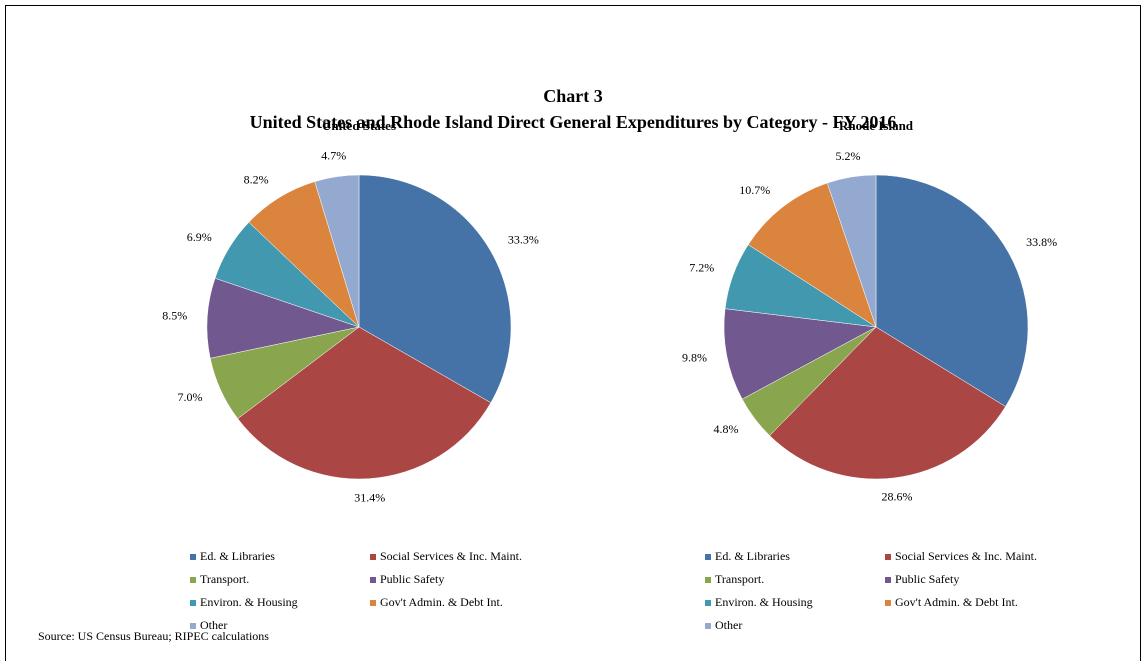 This screenshot has height=661, width=1146. I want to click on data-label: 28.6%, so click(897, 496).